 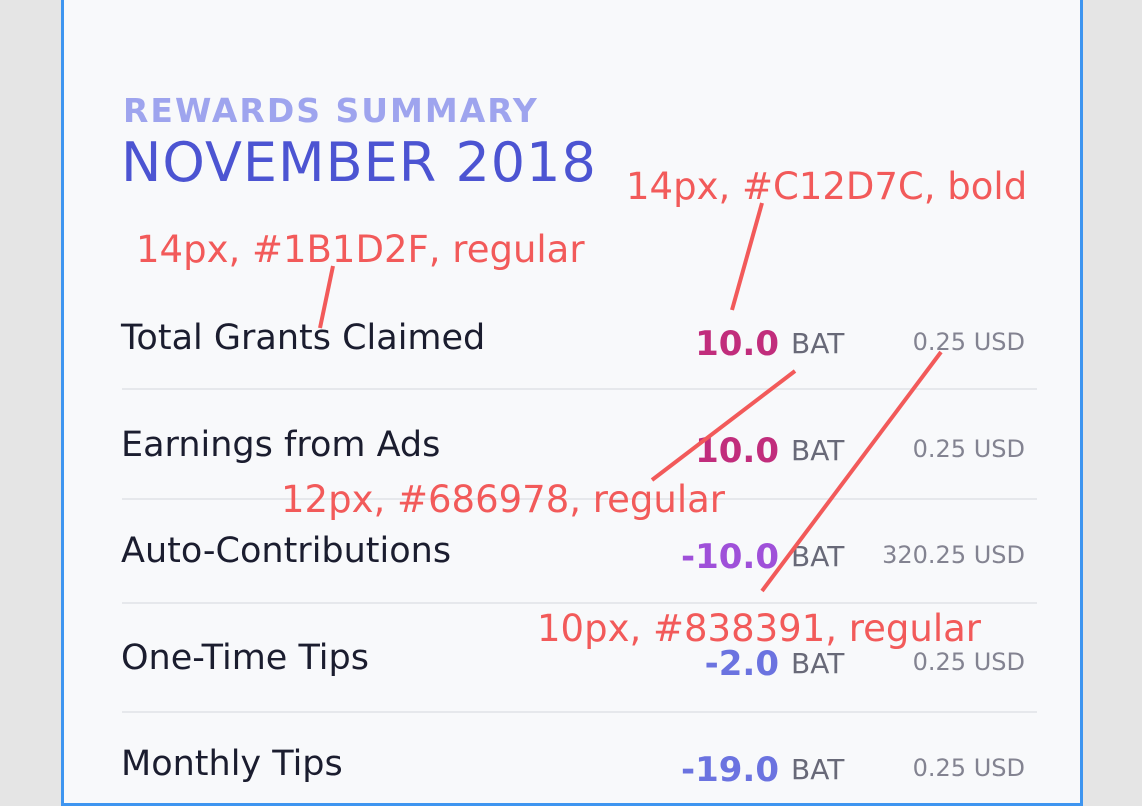 What do you see at coordinates (826, 187) in the screenshot?
I see `annotation-amount-spec: 14px, #C12D7C, bold` at bounding box center [826, 187].